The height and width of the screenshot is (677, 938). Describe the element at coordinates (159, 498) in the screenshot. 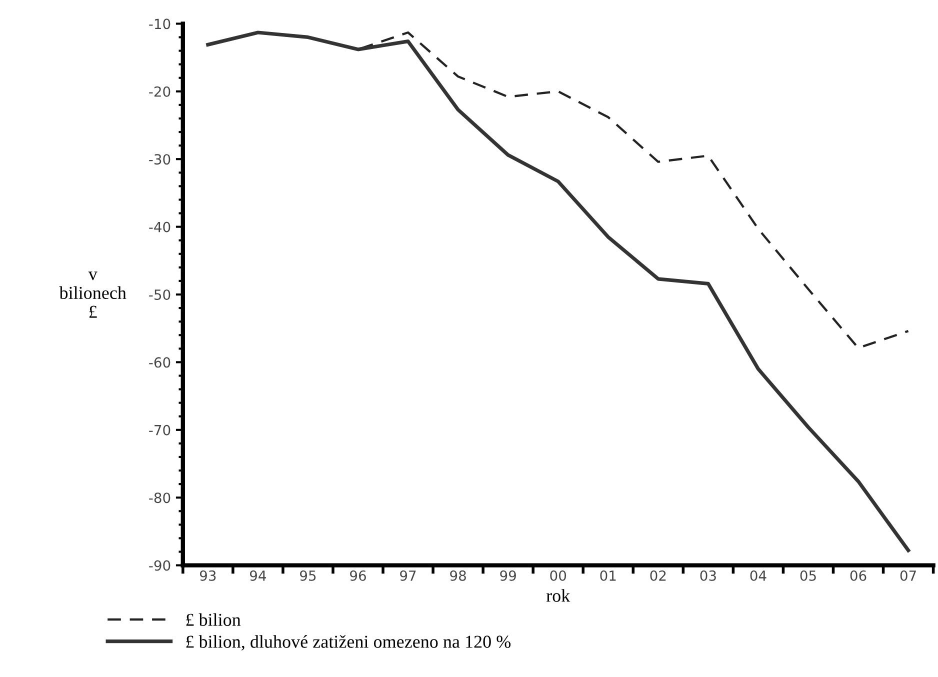

I see `y-tick-label: -80` at that location.